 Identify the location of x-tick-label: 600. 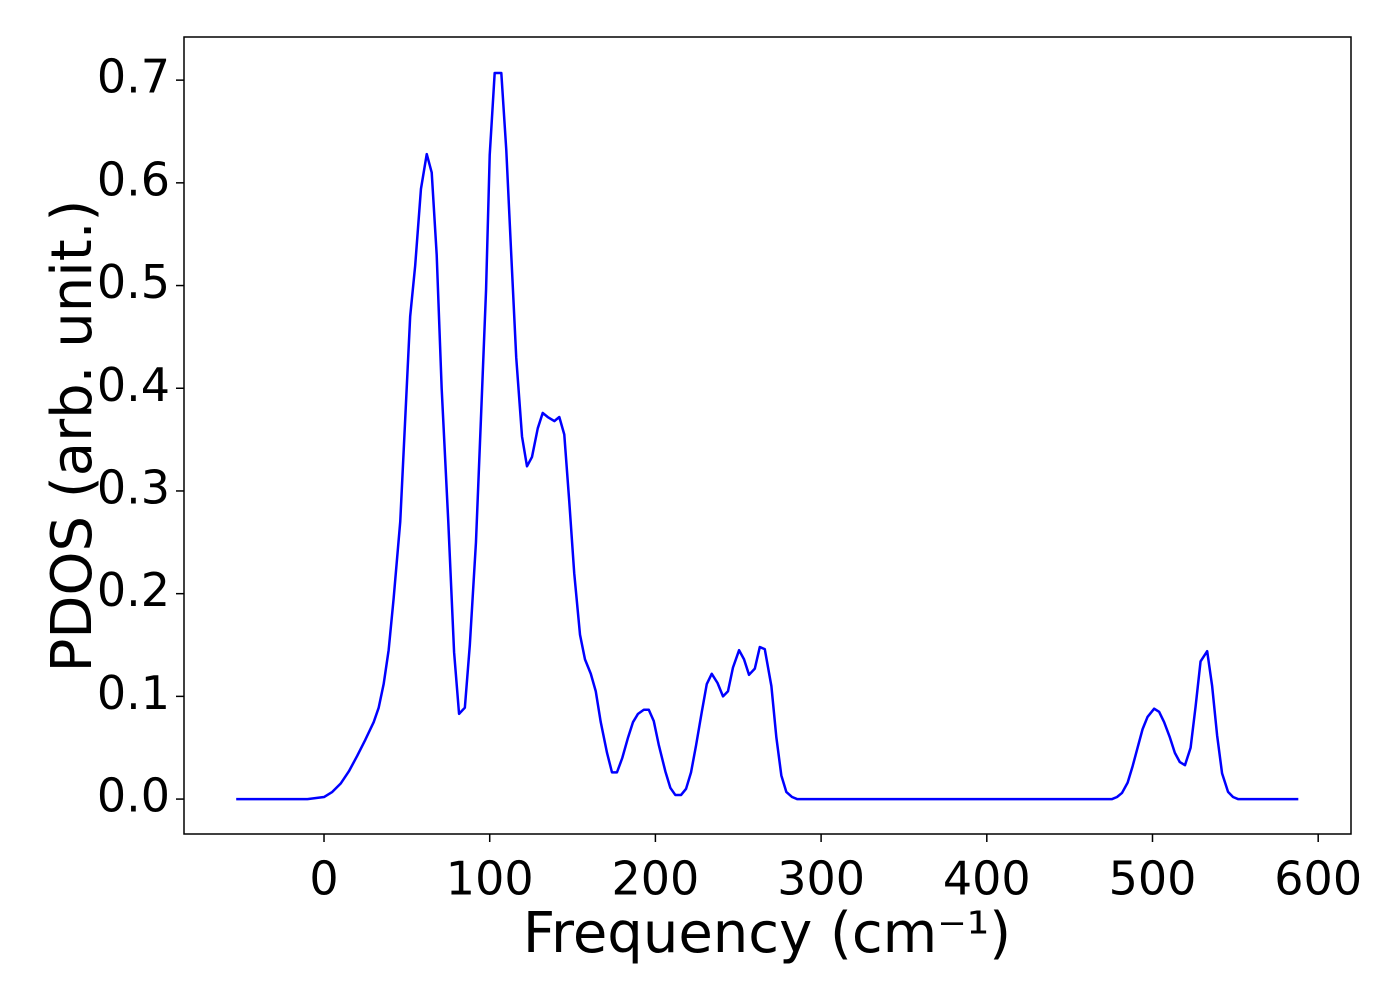
(1318, 879).